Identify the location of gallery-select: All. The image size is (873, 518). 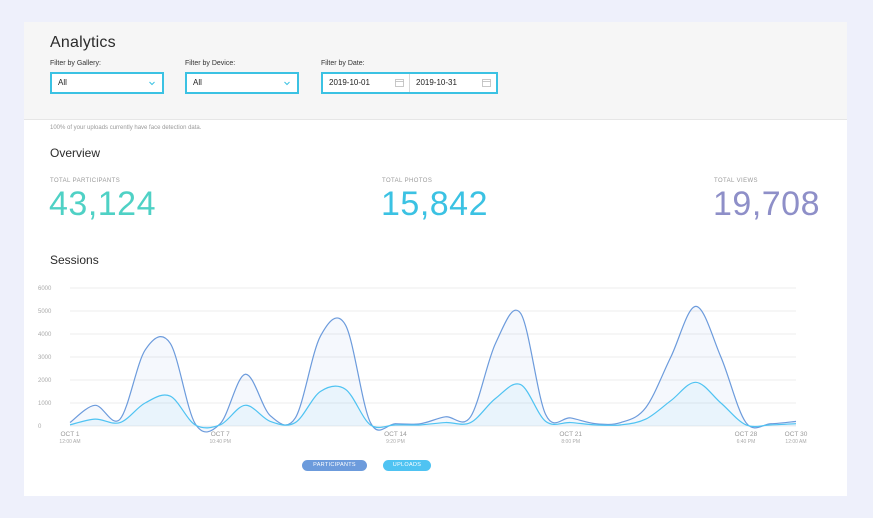
(107, 83).